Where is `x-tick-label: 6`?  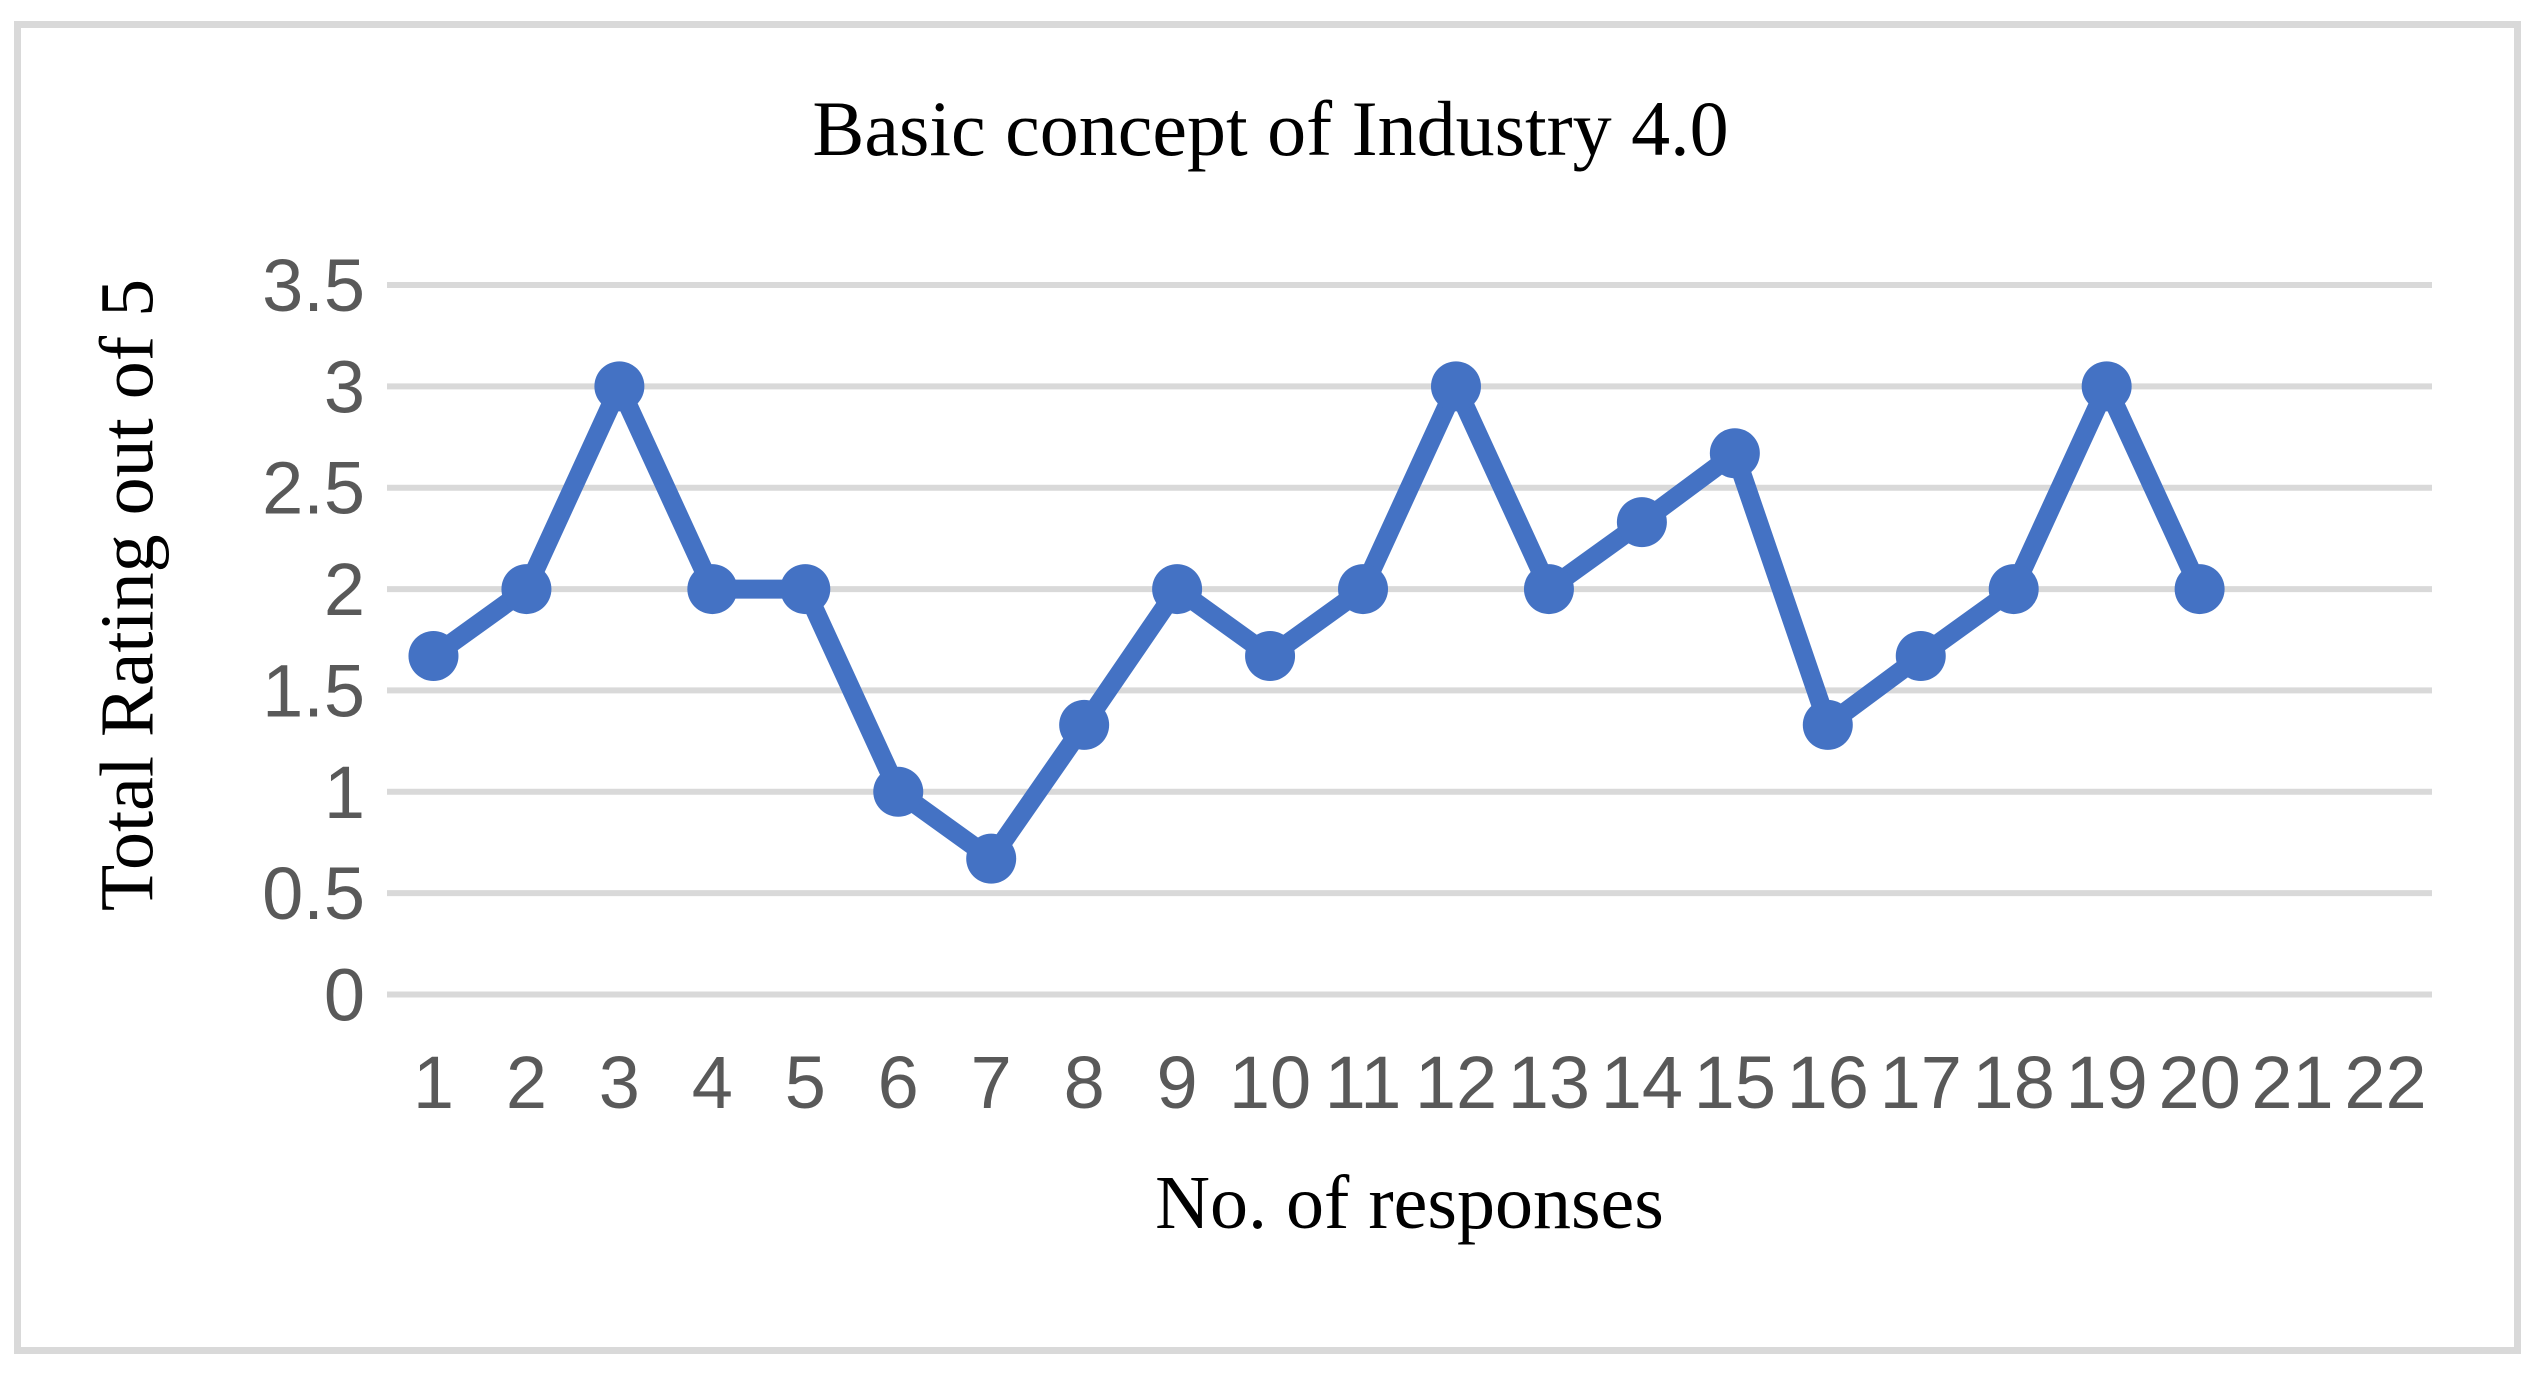 x-tick-label: 6 is located at coordinates (898, 1082).